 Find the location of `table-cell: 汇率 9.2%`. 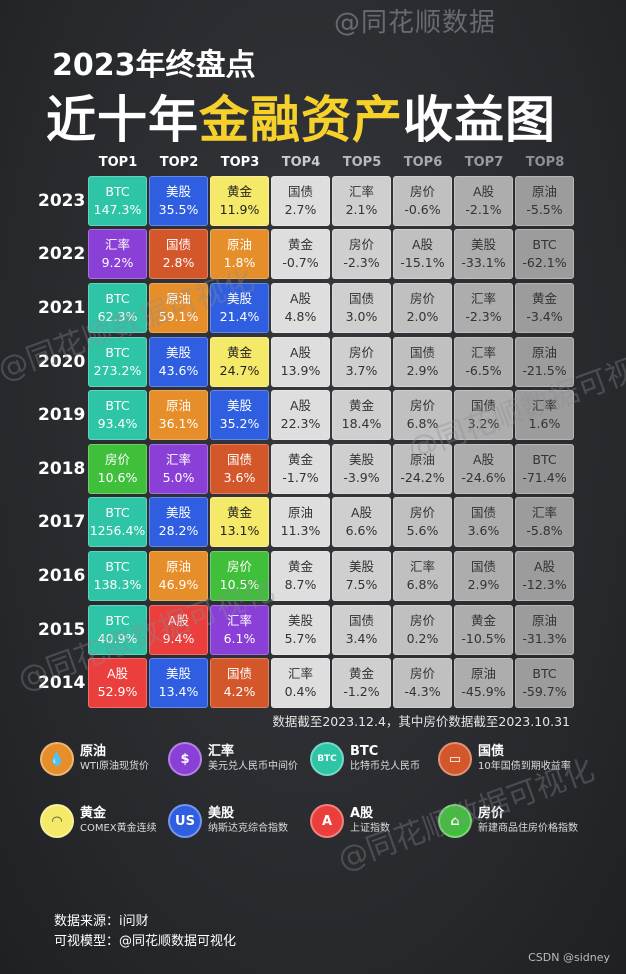

table-cell: 汇率 9.2% is located at coordinates (117, 254).